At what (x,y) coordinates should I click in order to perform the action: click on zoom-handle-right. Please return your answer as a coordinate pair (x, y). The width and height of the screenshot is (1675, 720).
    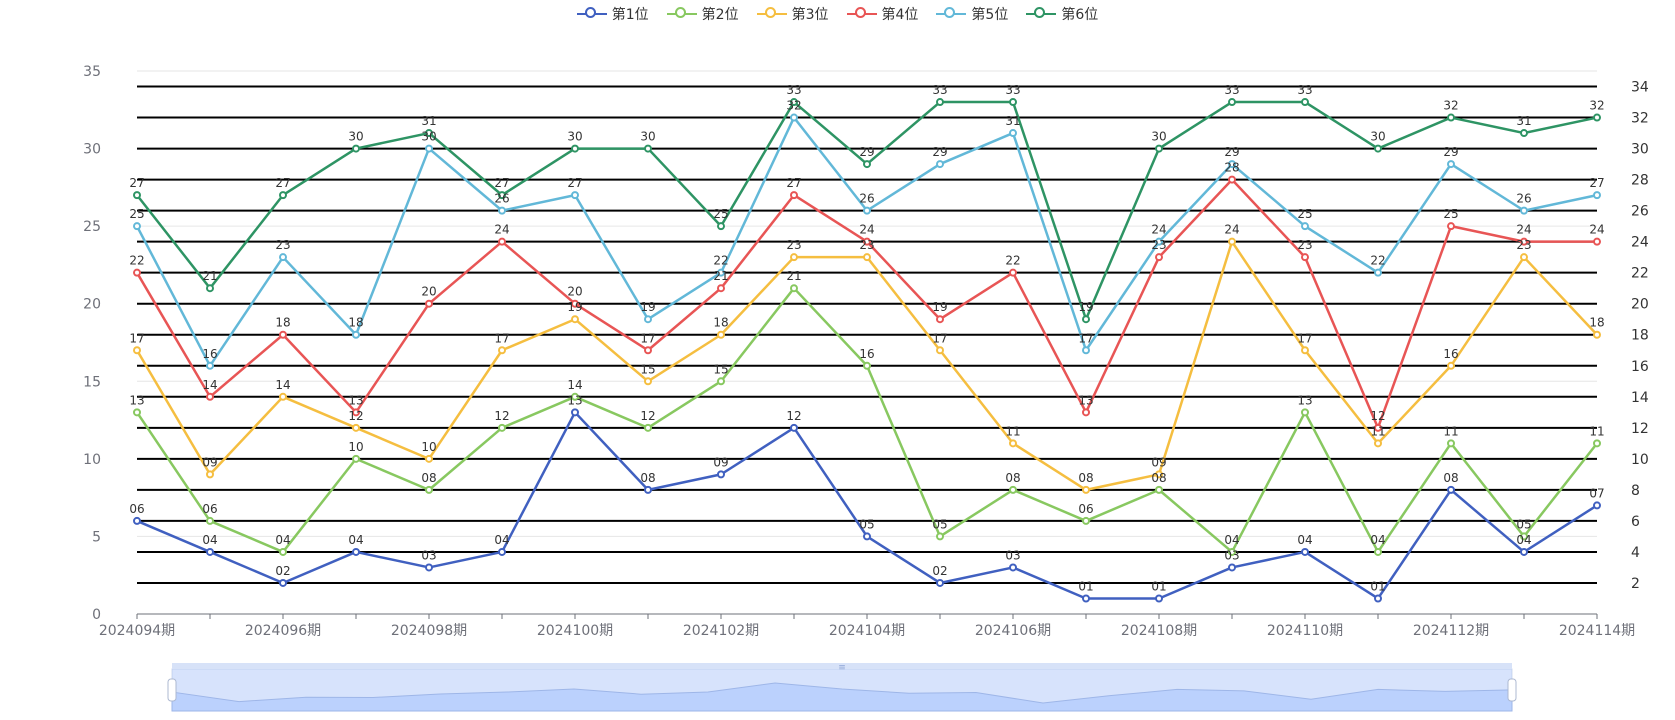
    Looking at the image, I should click on (1512, 690).